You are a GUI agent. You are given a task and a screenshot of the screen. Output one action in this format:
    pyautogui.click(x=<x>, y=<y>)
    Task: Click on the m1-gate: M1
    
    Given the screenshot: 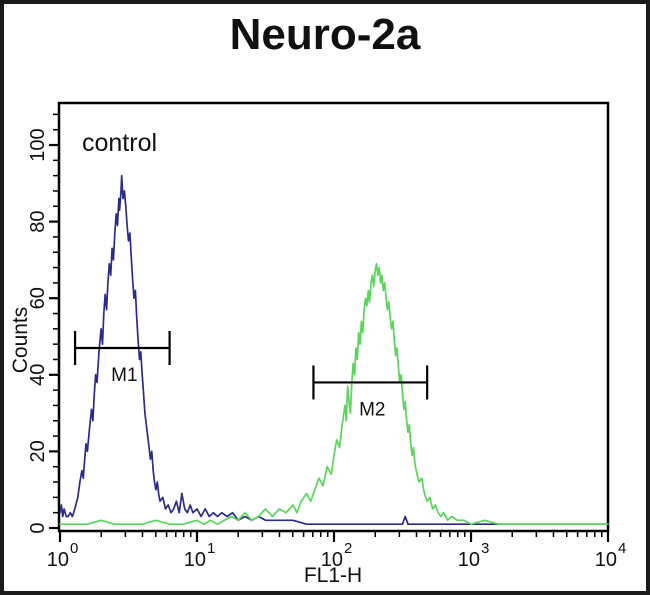 What is the action you would take?
    pyautogui.click(x=122, y=358)
    